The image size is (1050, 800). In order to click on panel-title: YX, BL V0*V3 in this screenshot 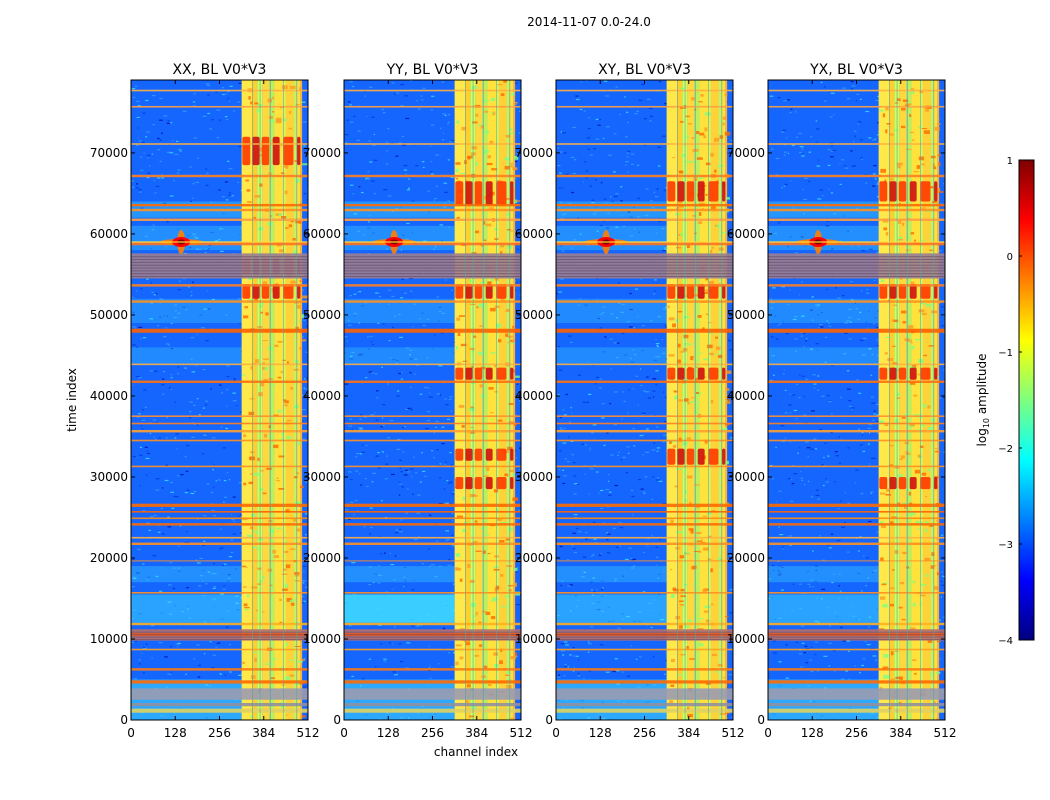, I will do `click(856, 70)`.